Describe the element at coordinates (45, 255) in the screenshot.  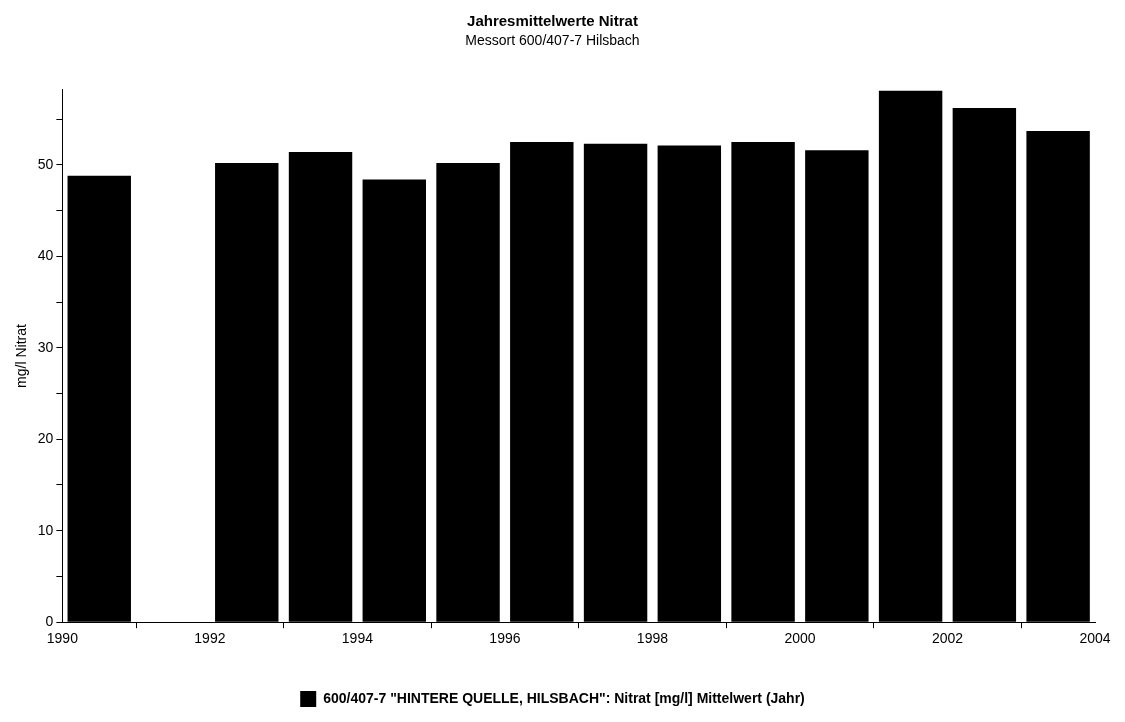
I see `y-tick-label: 40` at that location.